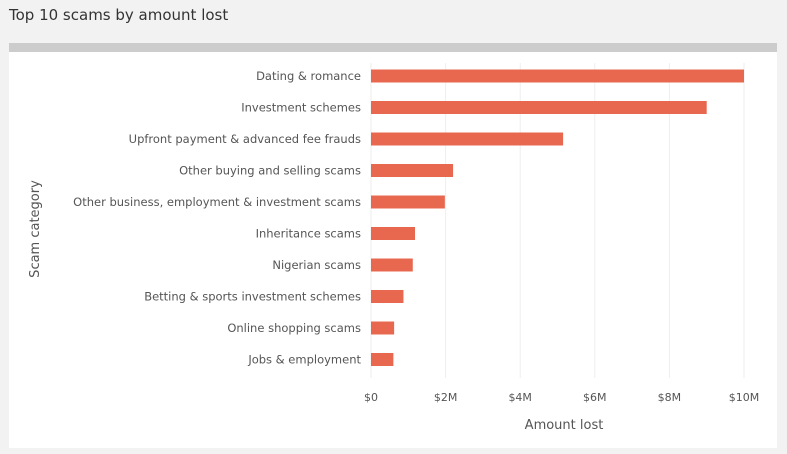 This screenshot has height=454, width=787. Describe the element at coordinates (412, 170) in the screenshot. I see `bar-other-buying-and-selling-scams` at that location.